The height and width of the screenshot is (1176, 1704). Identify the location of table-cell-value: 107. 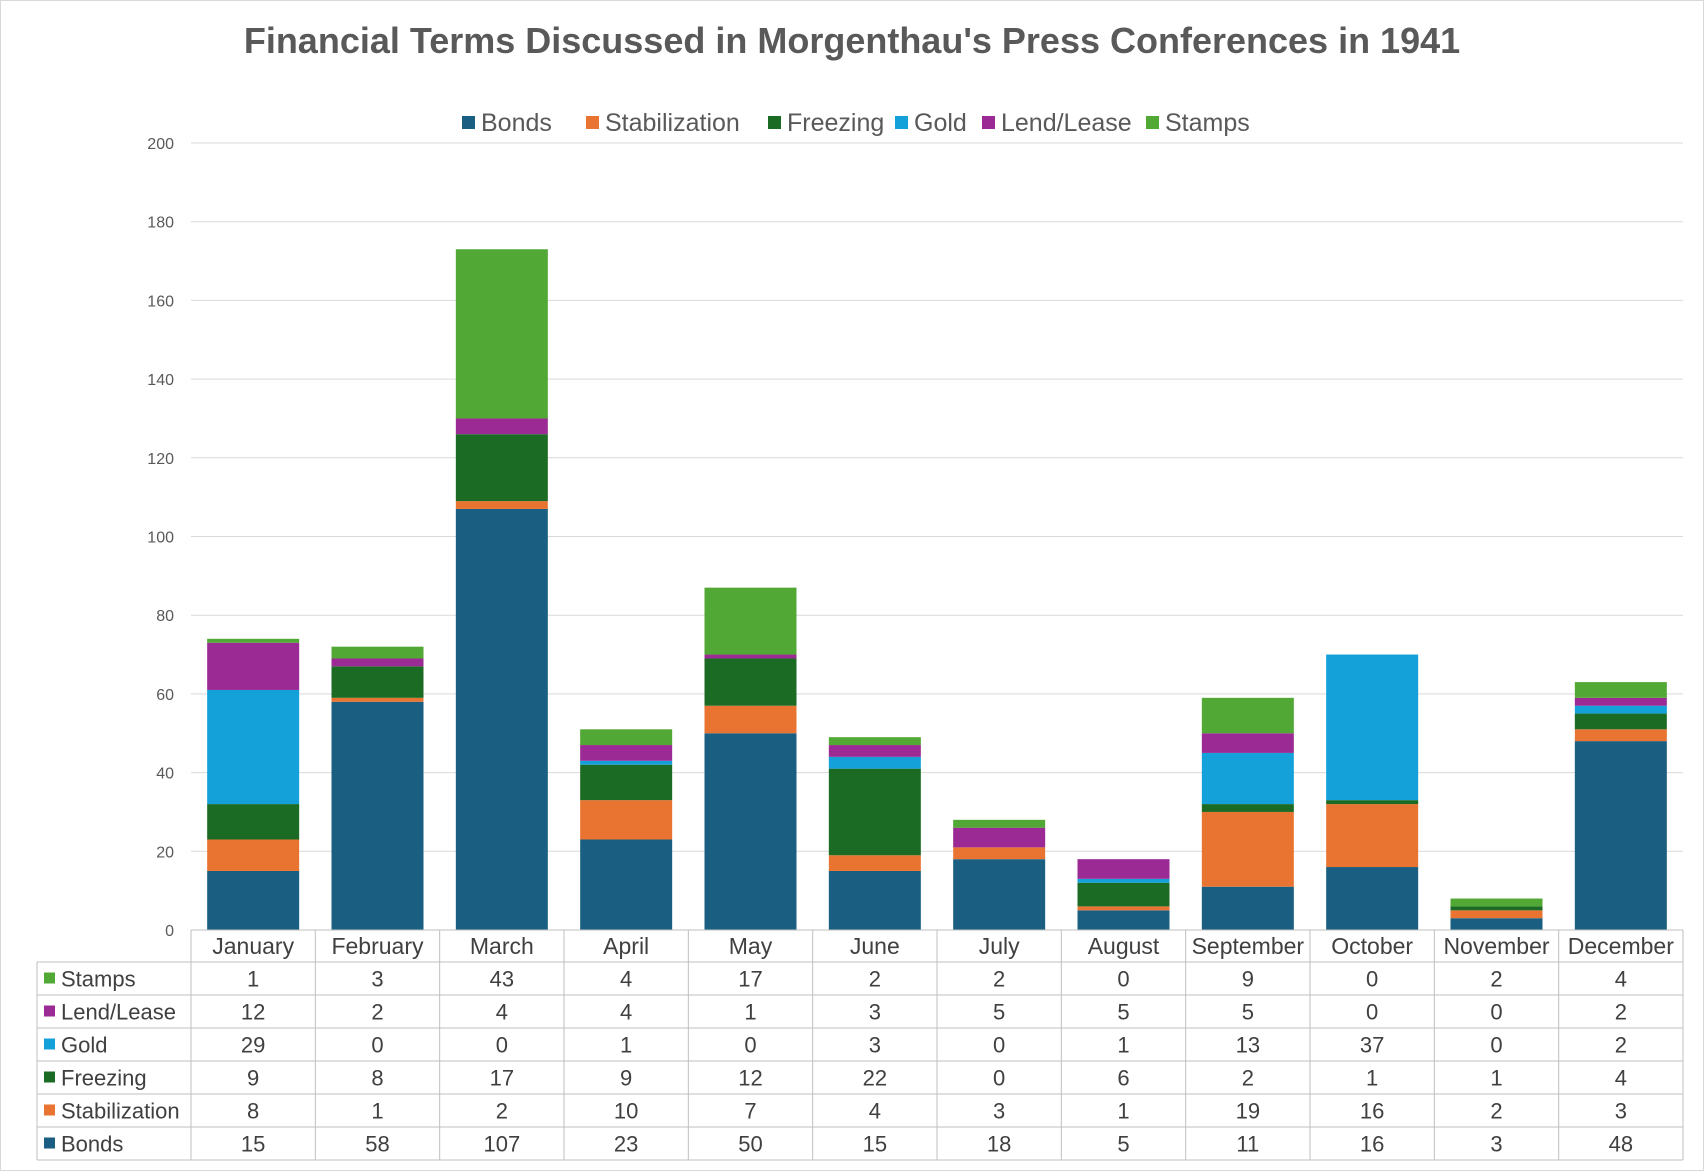
(501, 1144).